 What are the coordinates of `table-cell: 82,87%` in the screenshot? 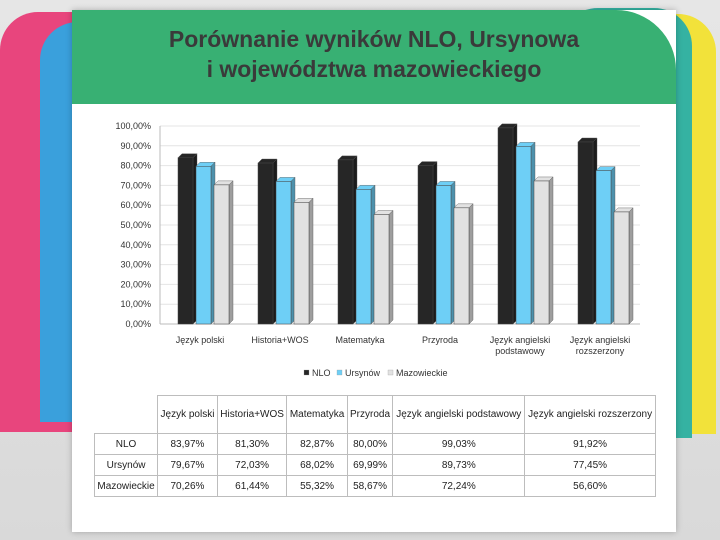 It's located at (317, 444).